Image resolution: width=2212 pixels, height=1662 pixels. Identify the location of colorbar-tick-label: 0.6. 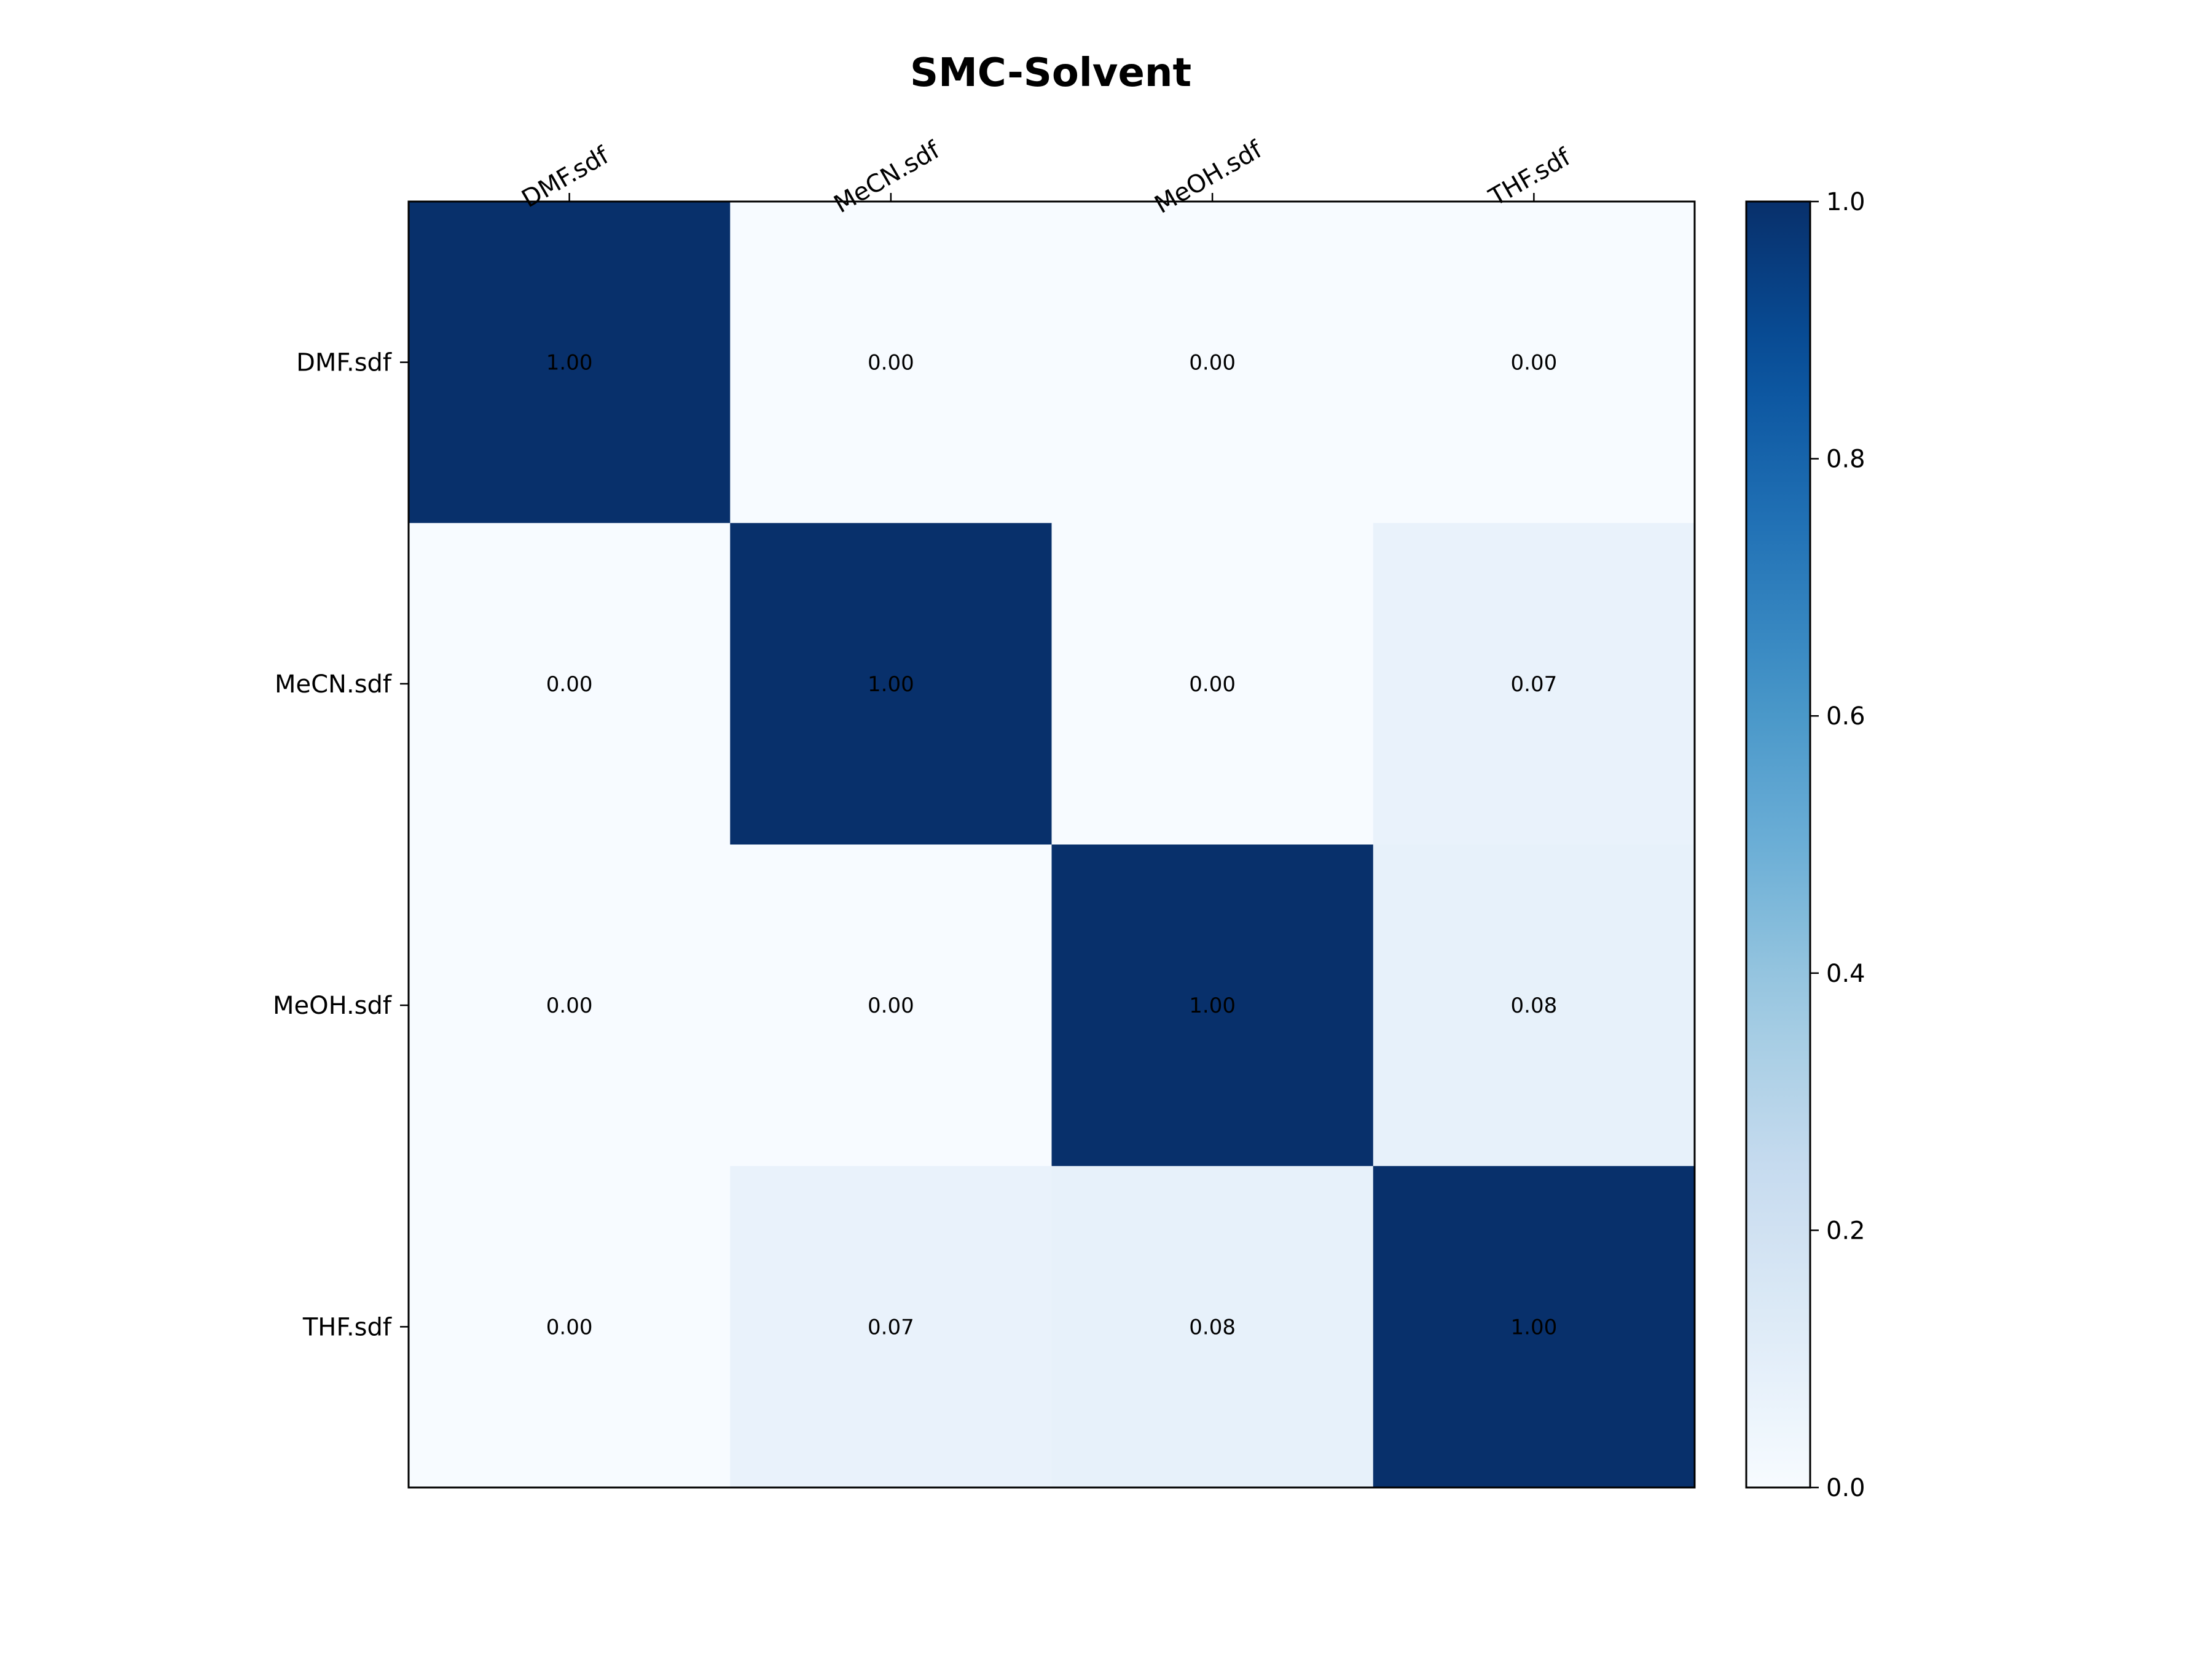
(1845, 716).